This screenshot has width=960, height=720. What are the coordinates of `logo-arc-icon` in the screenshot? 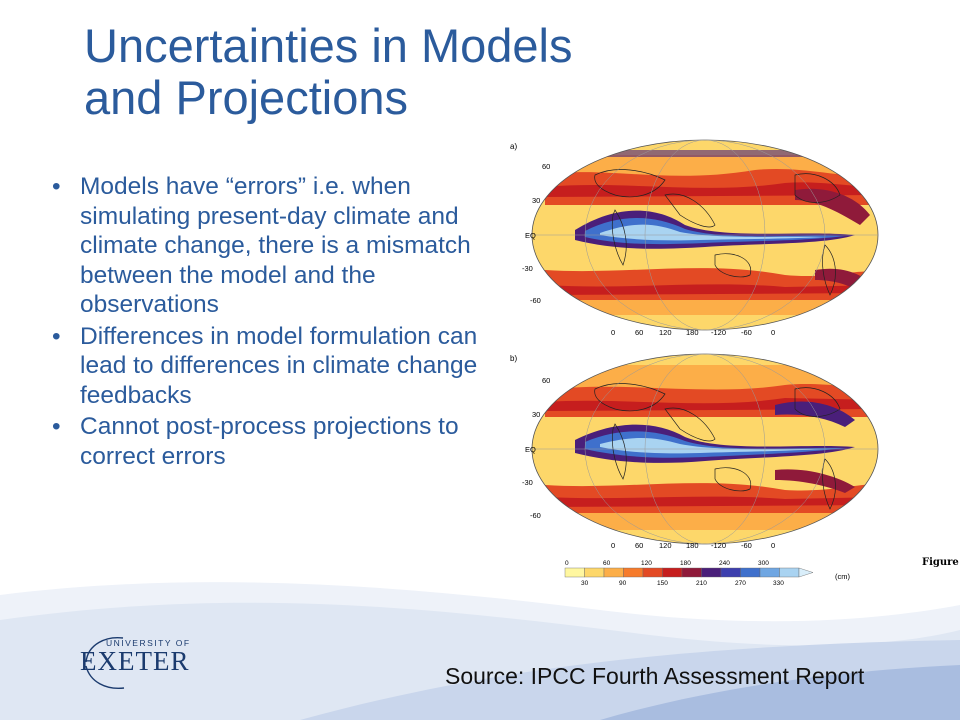 It's located at (105, 663).